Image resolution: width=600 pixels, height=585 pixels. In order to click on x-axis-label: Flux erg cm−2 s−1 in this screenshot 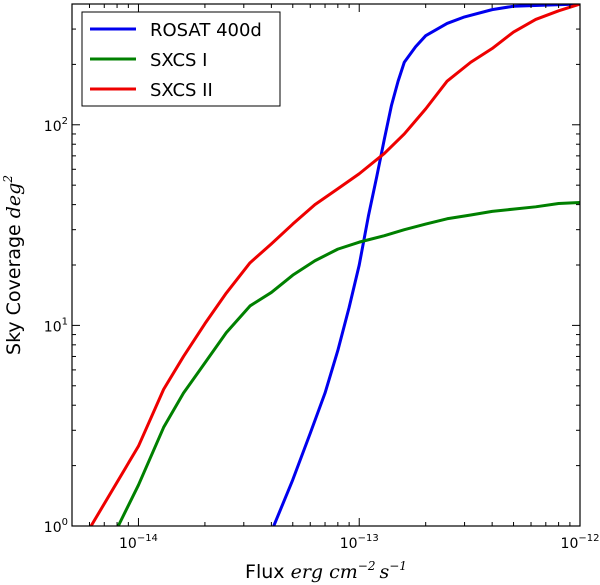, I will do `click(326, 571)`.